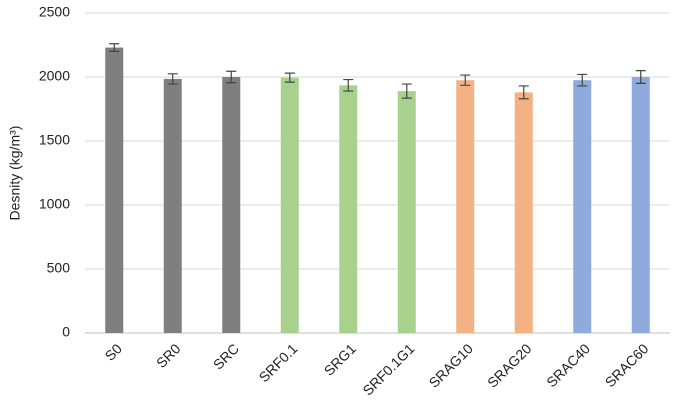 This screenshot has width=681, height=411. Describe the element at coordinates (627, 365) in the screenshot. I see `x-tick-label: SRAC60` at that location.